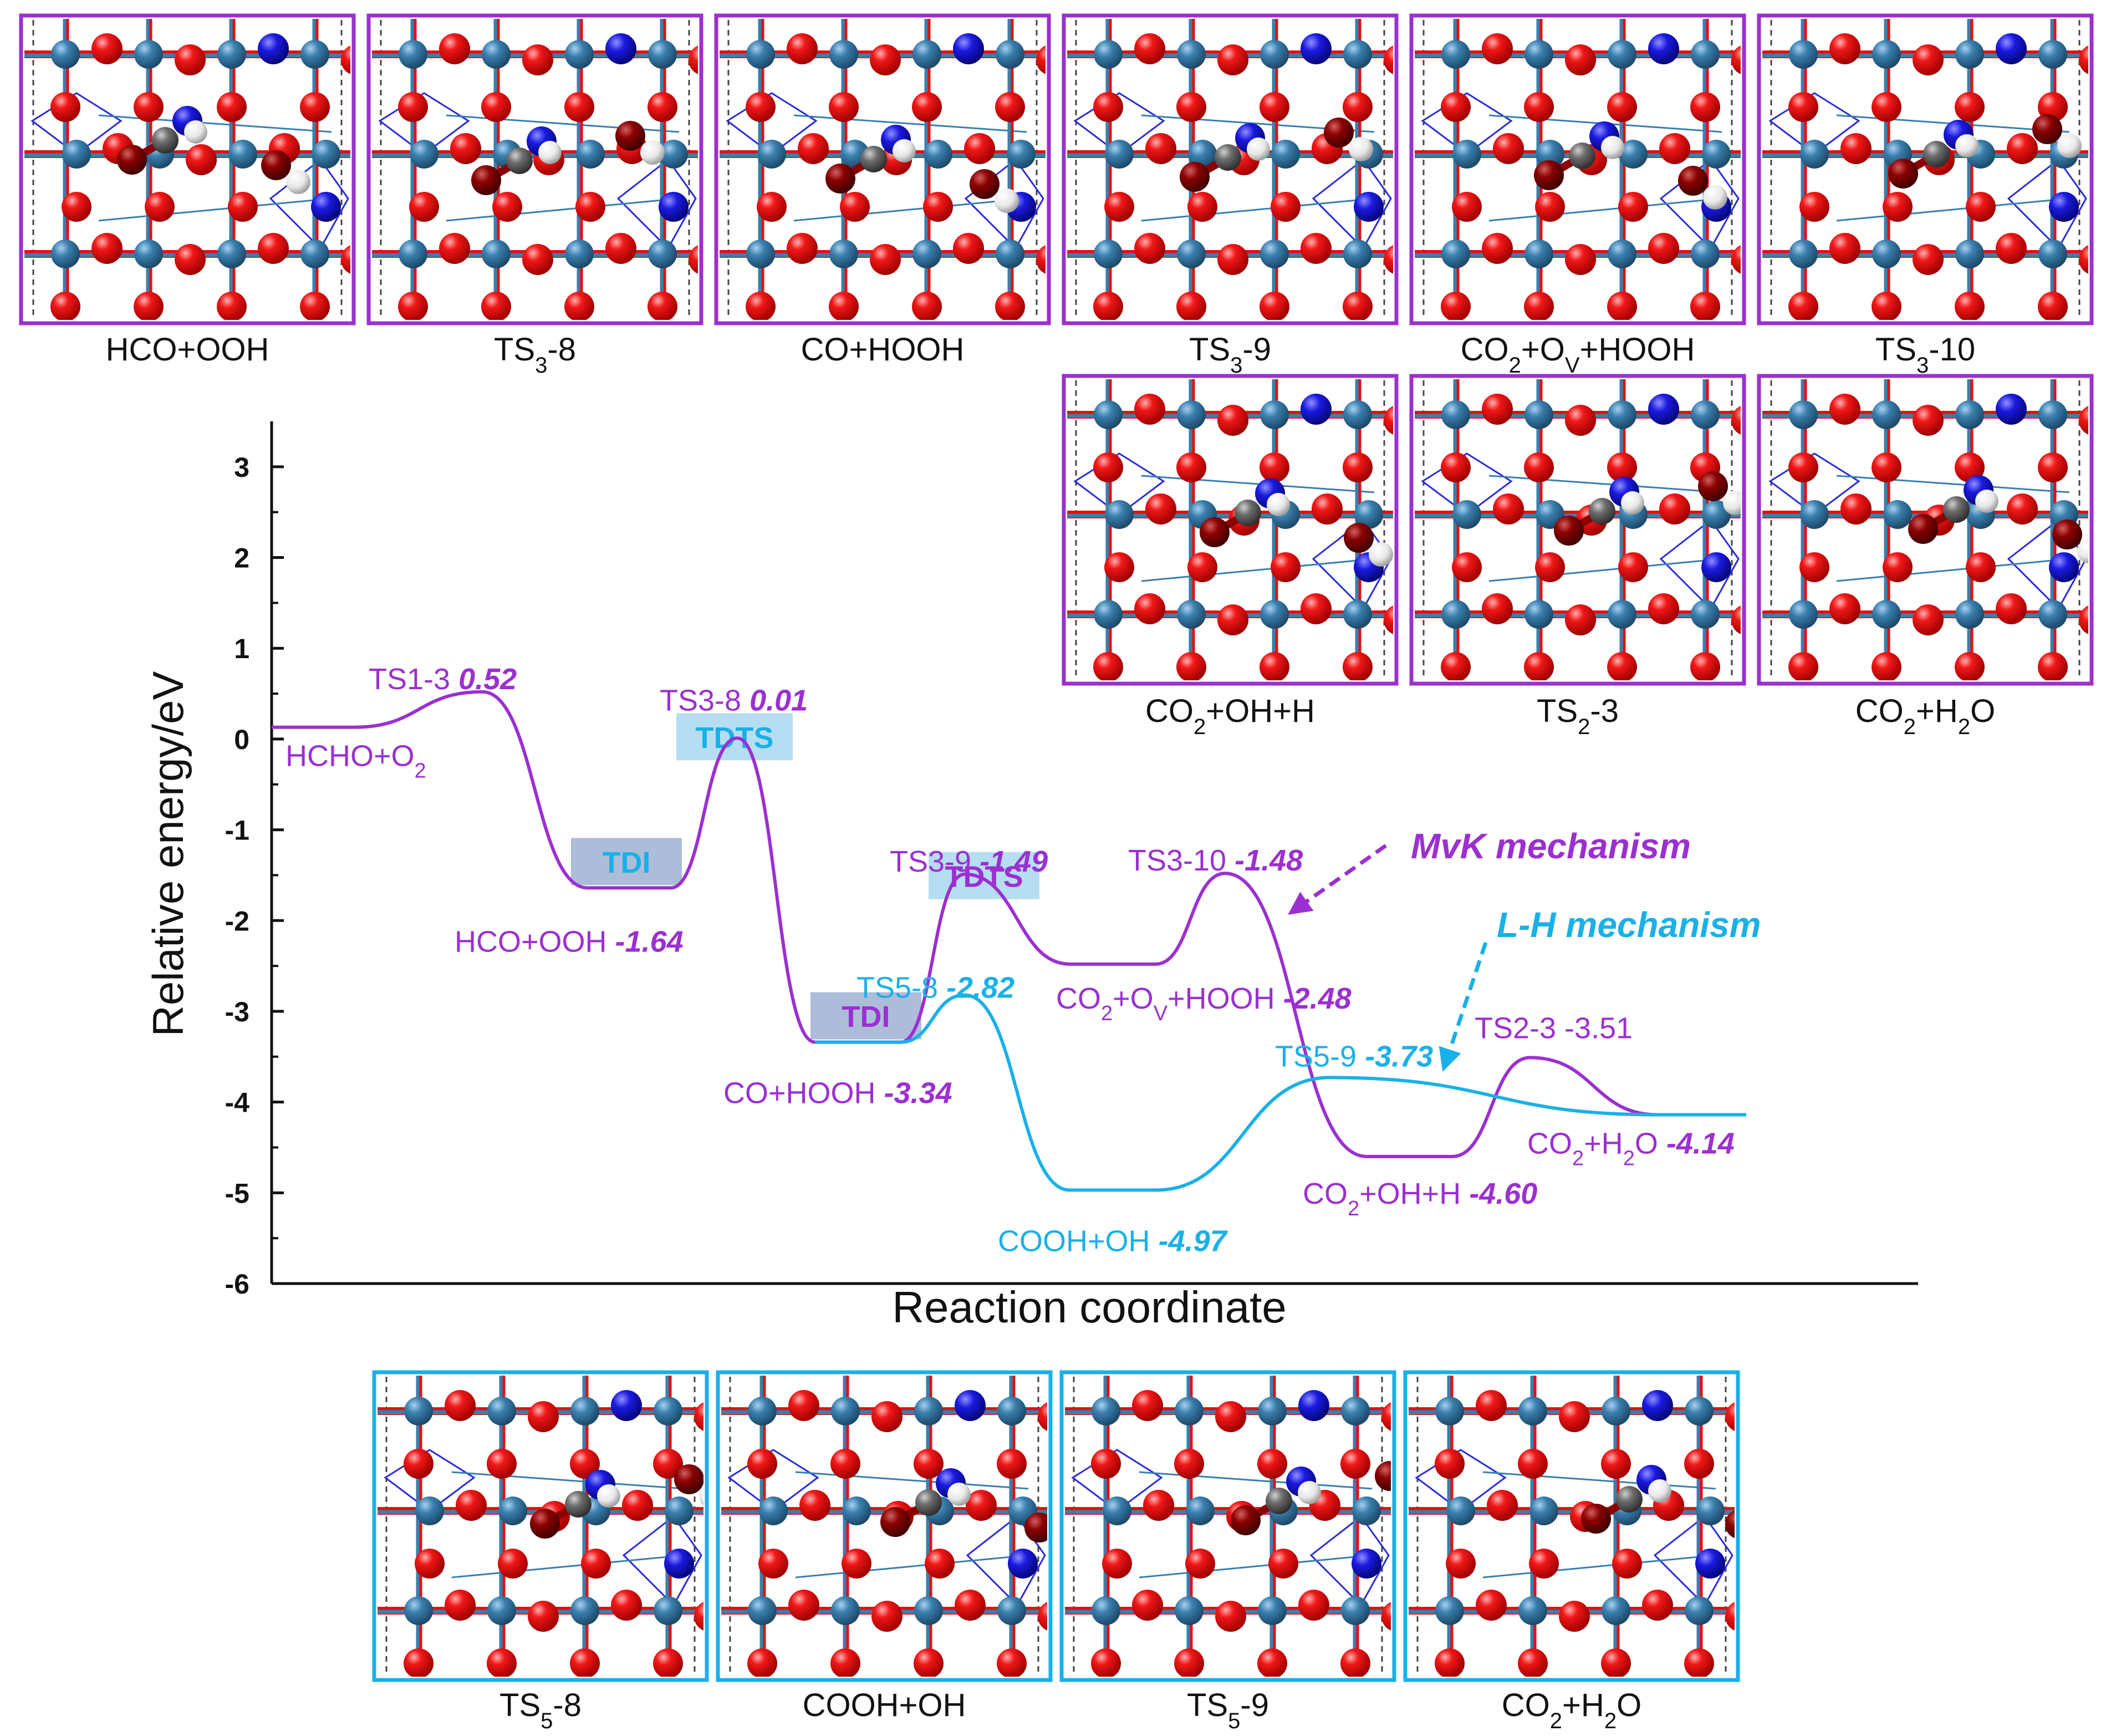  Describe the element at coordinates (241, 649) in the screenshot. I see `y-tick-label: 1` at that location.